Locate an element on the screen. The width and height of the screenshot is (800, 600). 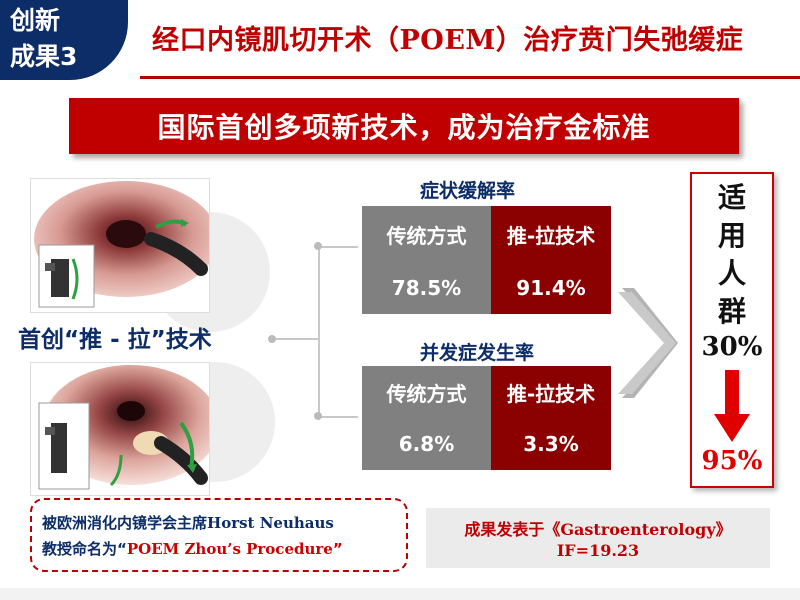
note-line1-en: Horst Neuhaus is located at coordinates (270, 523).